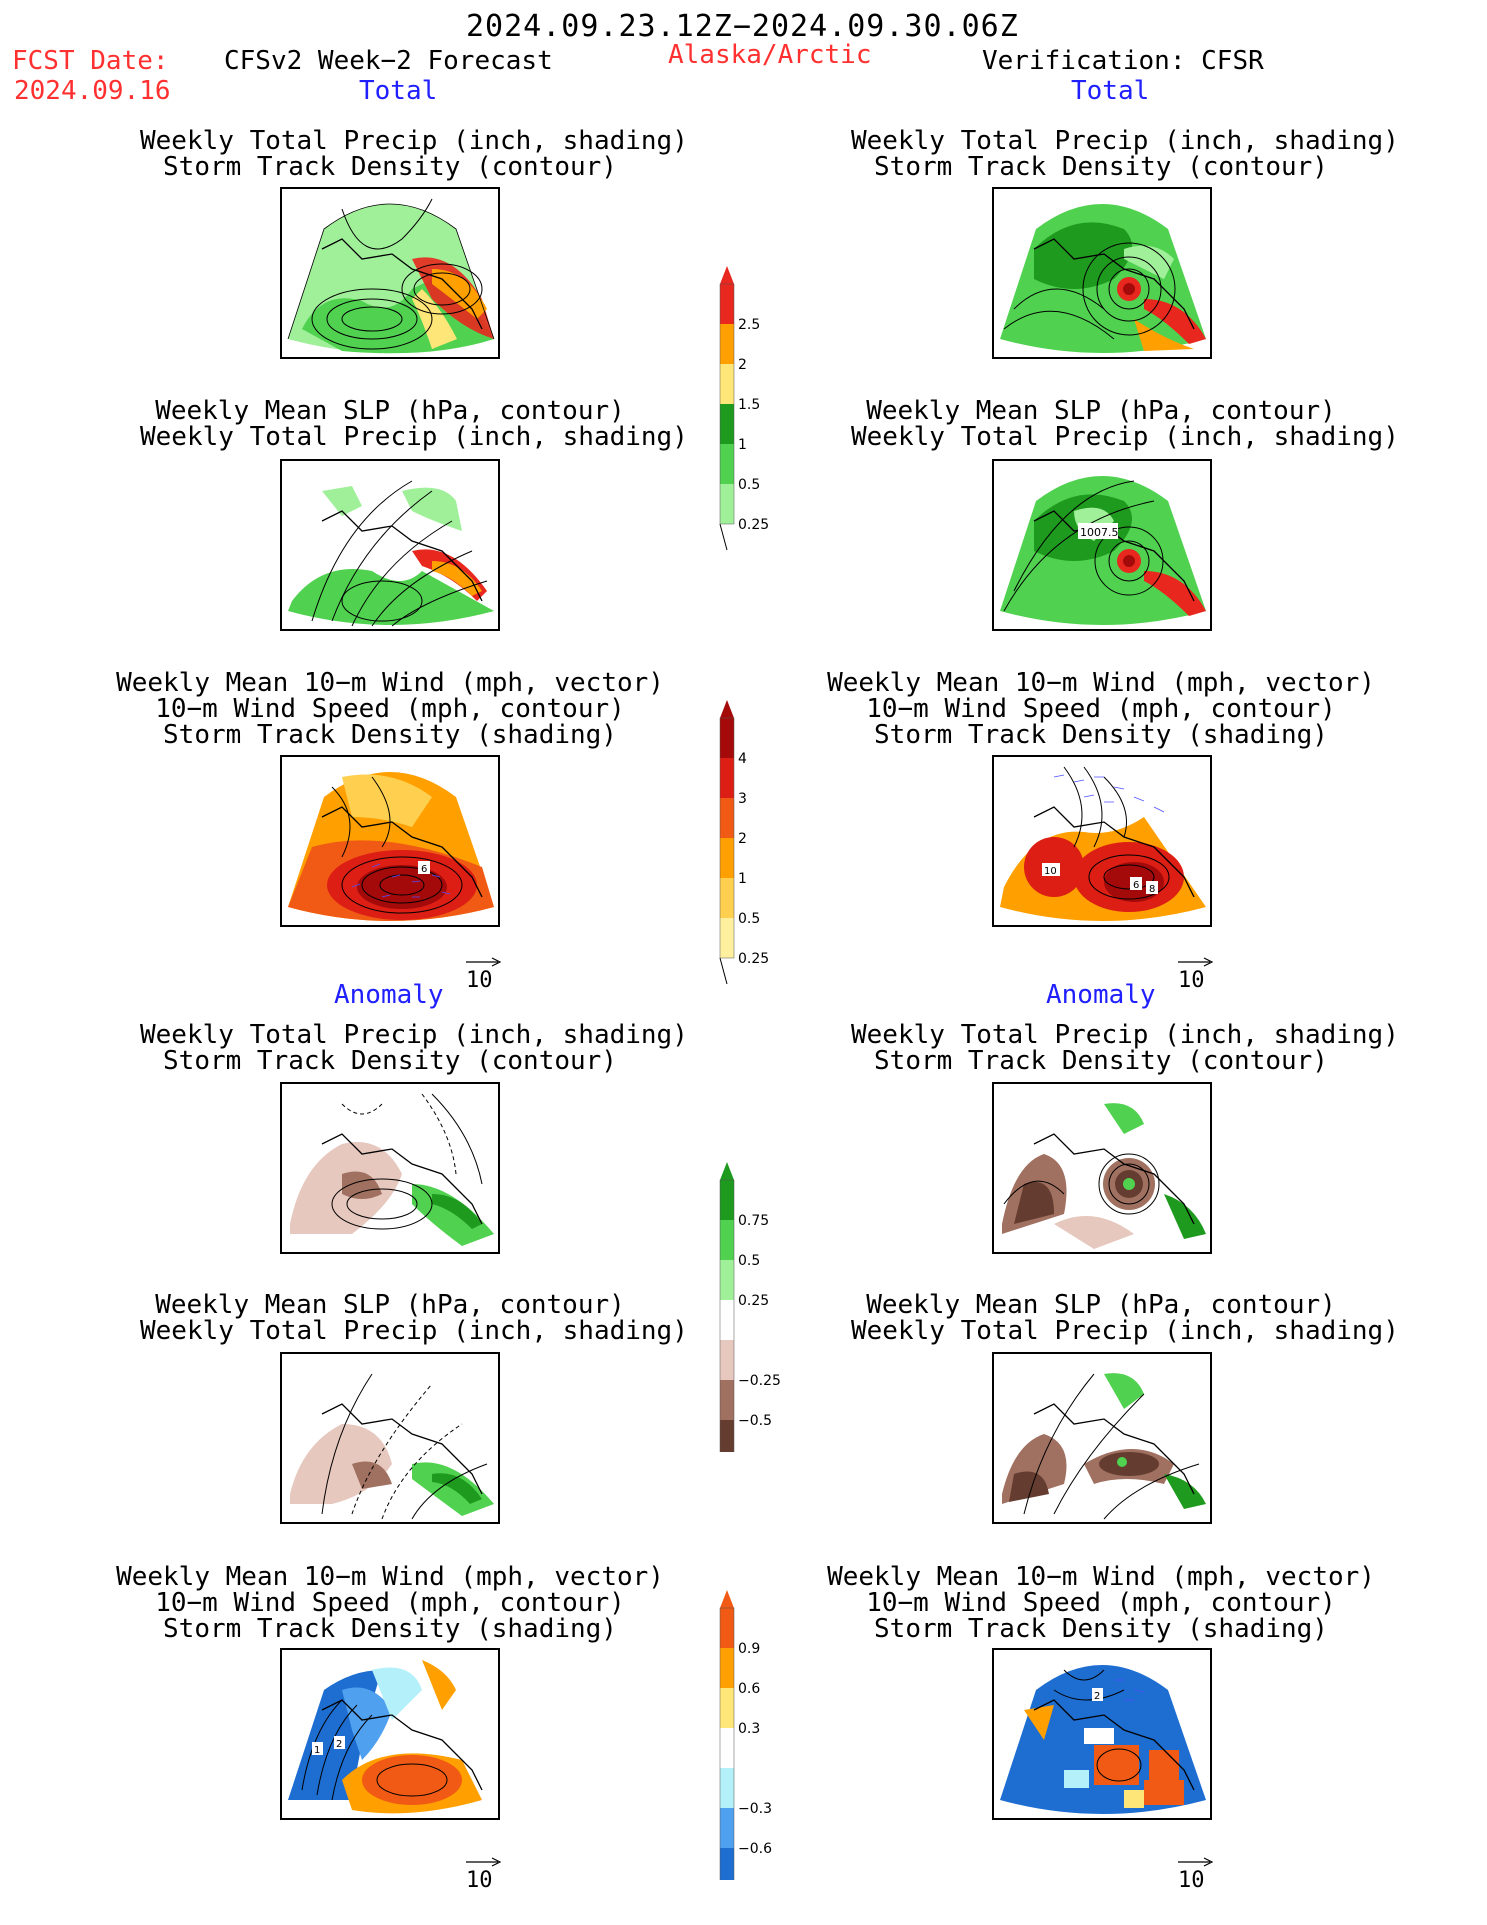 This screenshot has width=1487, height=1925. I want to click on caption-l3c: Storm Track Density (shading), so click(390, 735).